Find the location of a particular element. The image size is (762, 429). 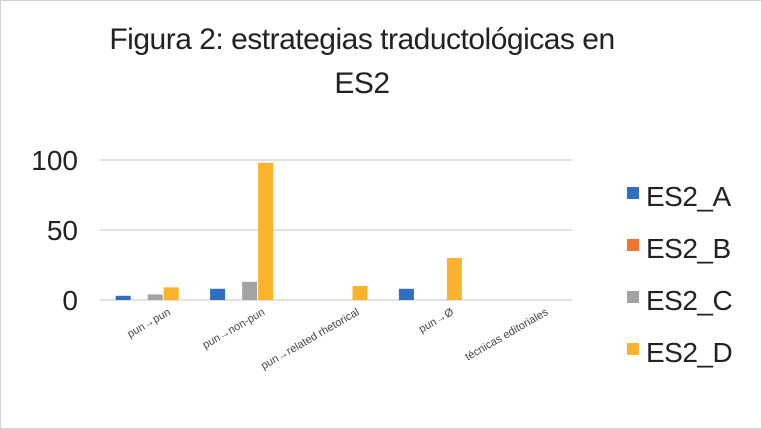

x-tick-label-4: técnicas editoriales is located at coordinates (506, 334).